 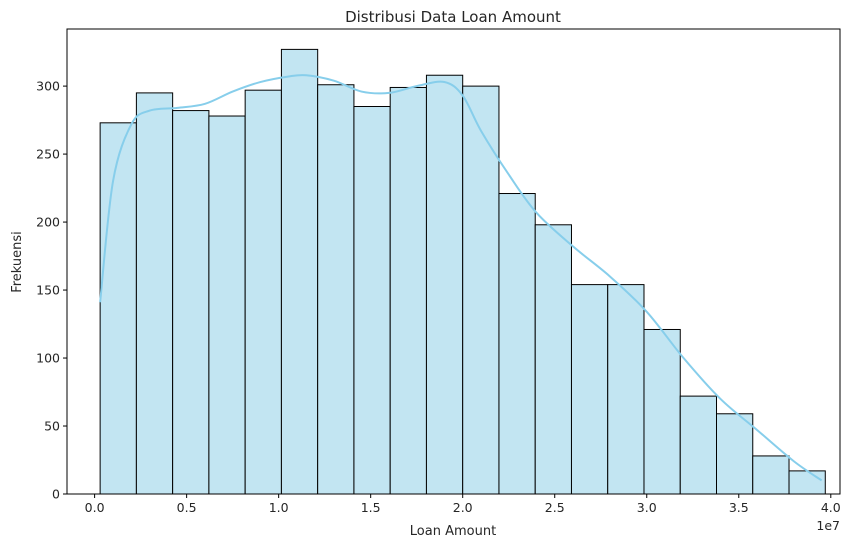 I want to click on y-tick-label: 150, so click(x=48, y=290).